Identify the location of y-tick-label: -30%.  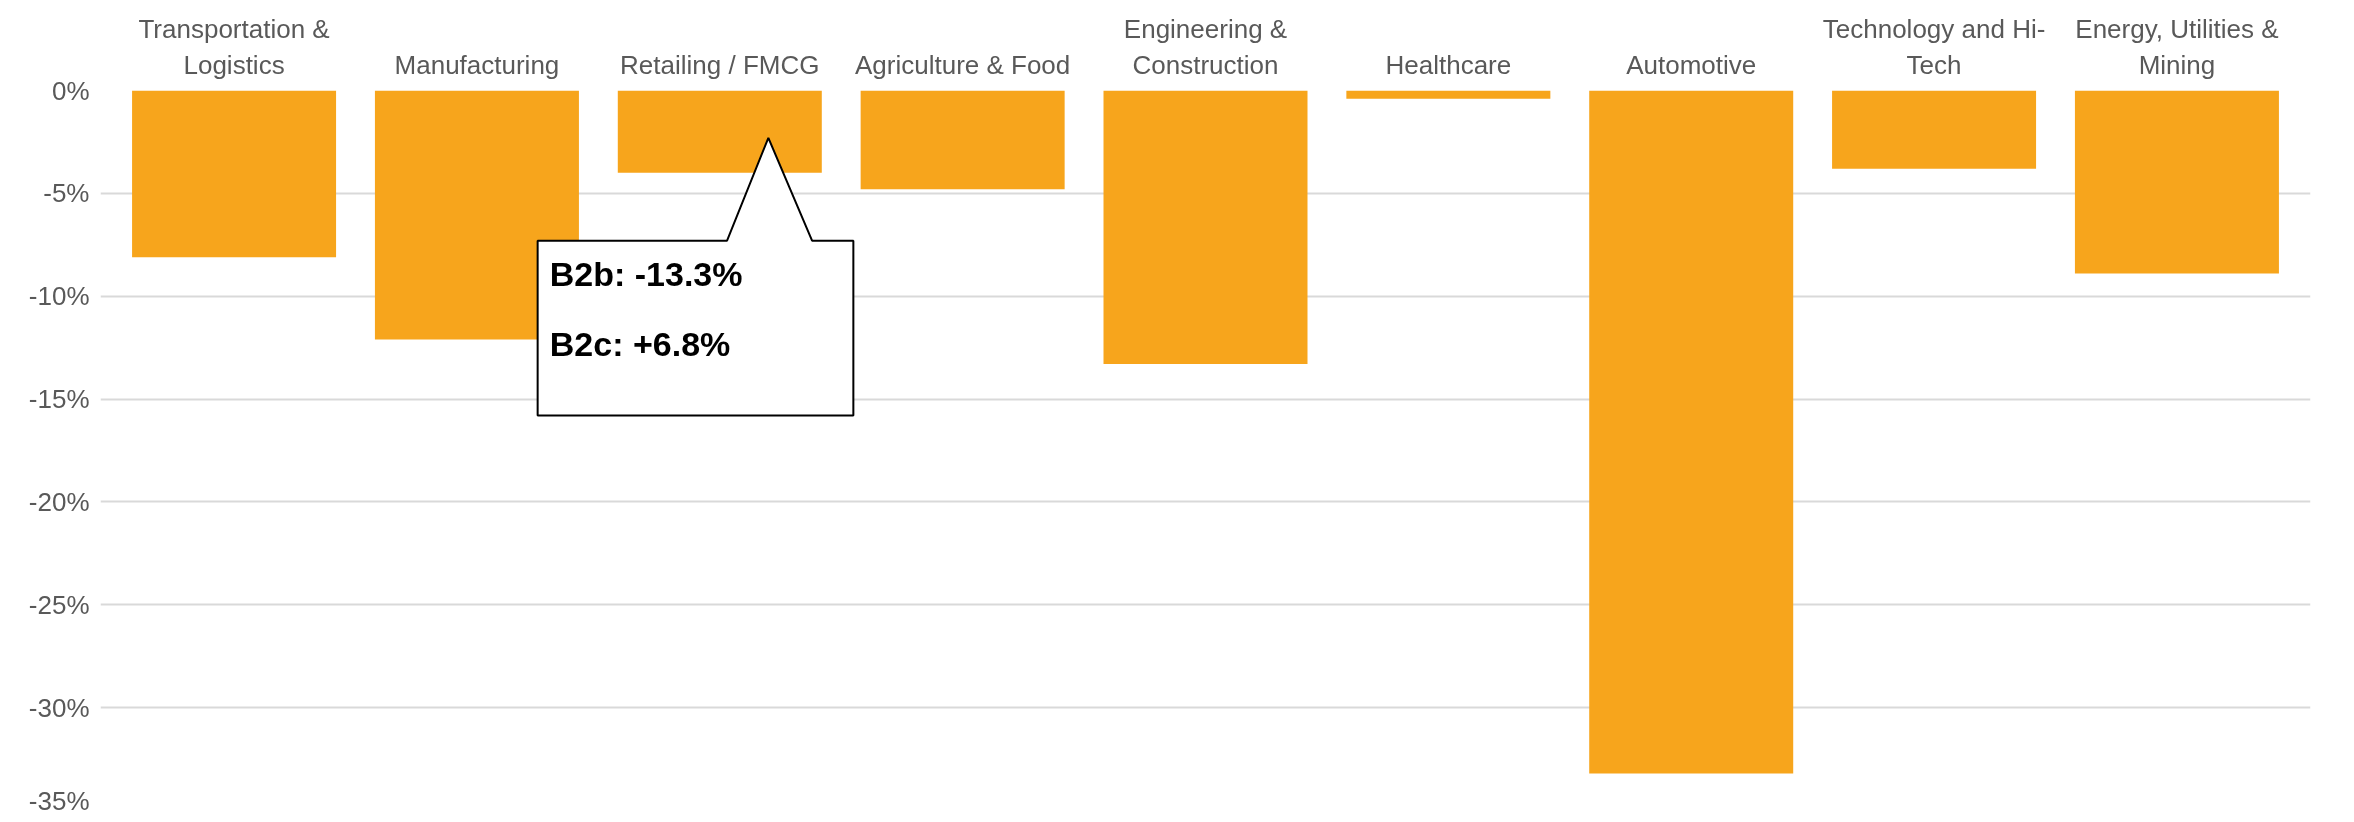
(59, 707).